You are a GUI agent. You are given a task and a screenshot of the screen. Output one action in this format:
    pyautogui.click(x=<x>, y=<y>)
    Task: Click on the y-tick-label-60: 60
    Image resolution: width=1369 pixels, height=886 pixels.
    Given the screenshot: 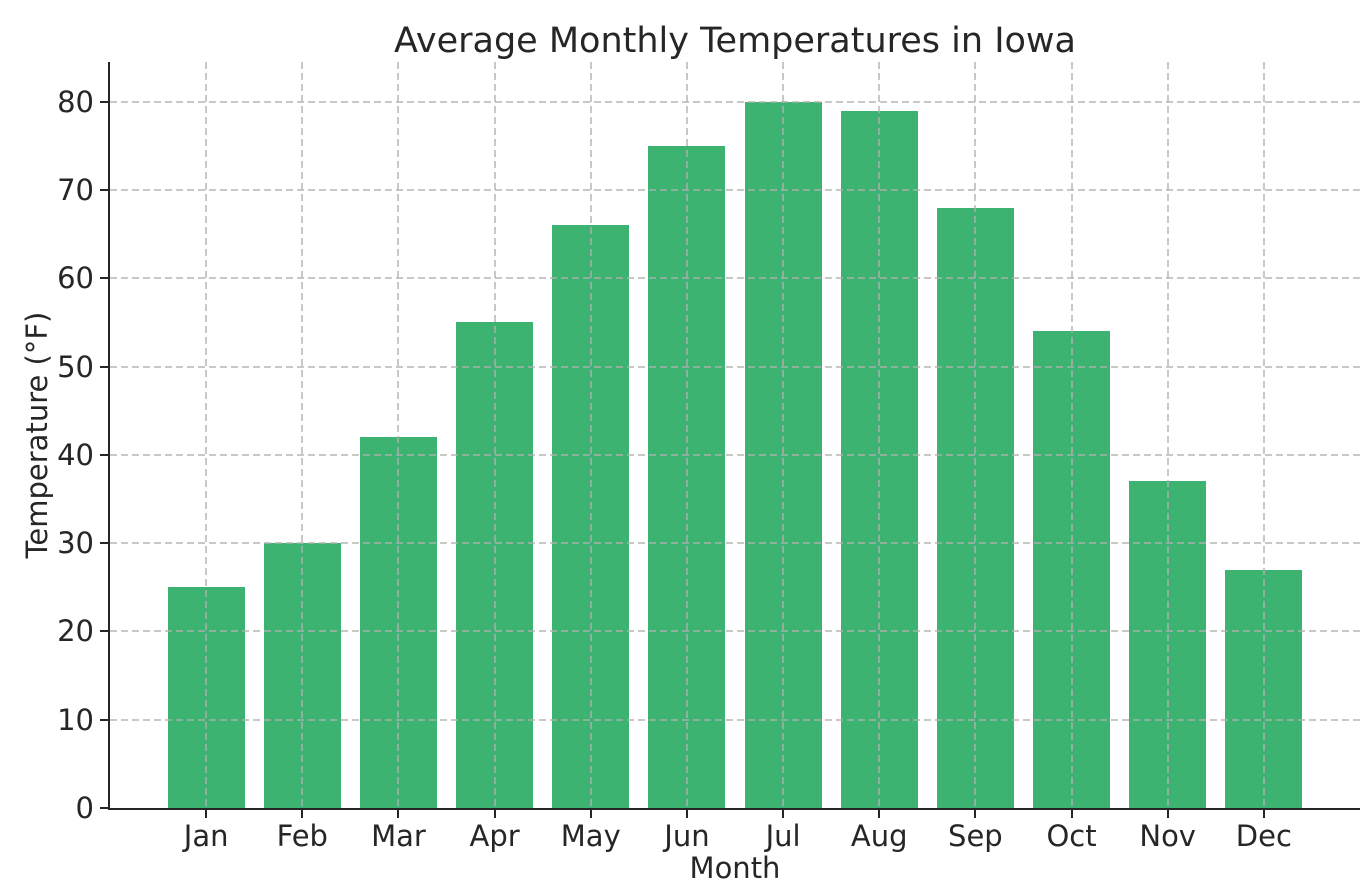 What is the action you would take?
    pyautogui.click(x=75, y=278)
    